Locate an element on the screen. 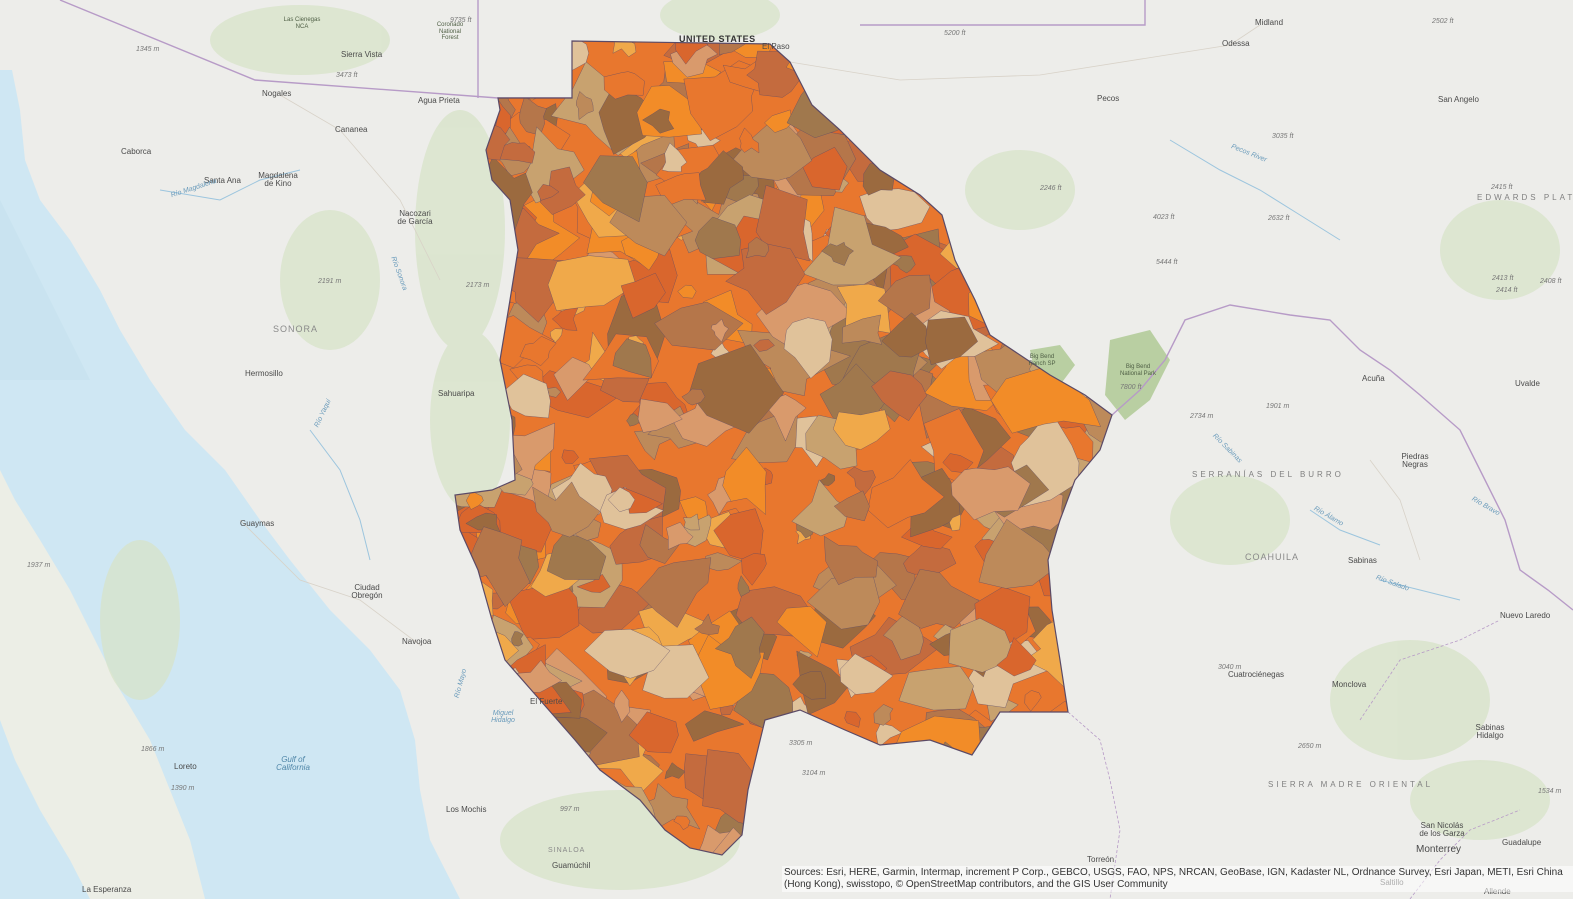  city-cananea: Cananea is located at coordinates (351, 129).